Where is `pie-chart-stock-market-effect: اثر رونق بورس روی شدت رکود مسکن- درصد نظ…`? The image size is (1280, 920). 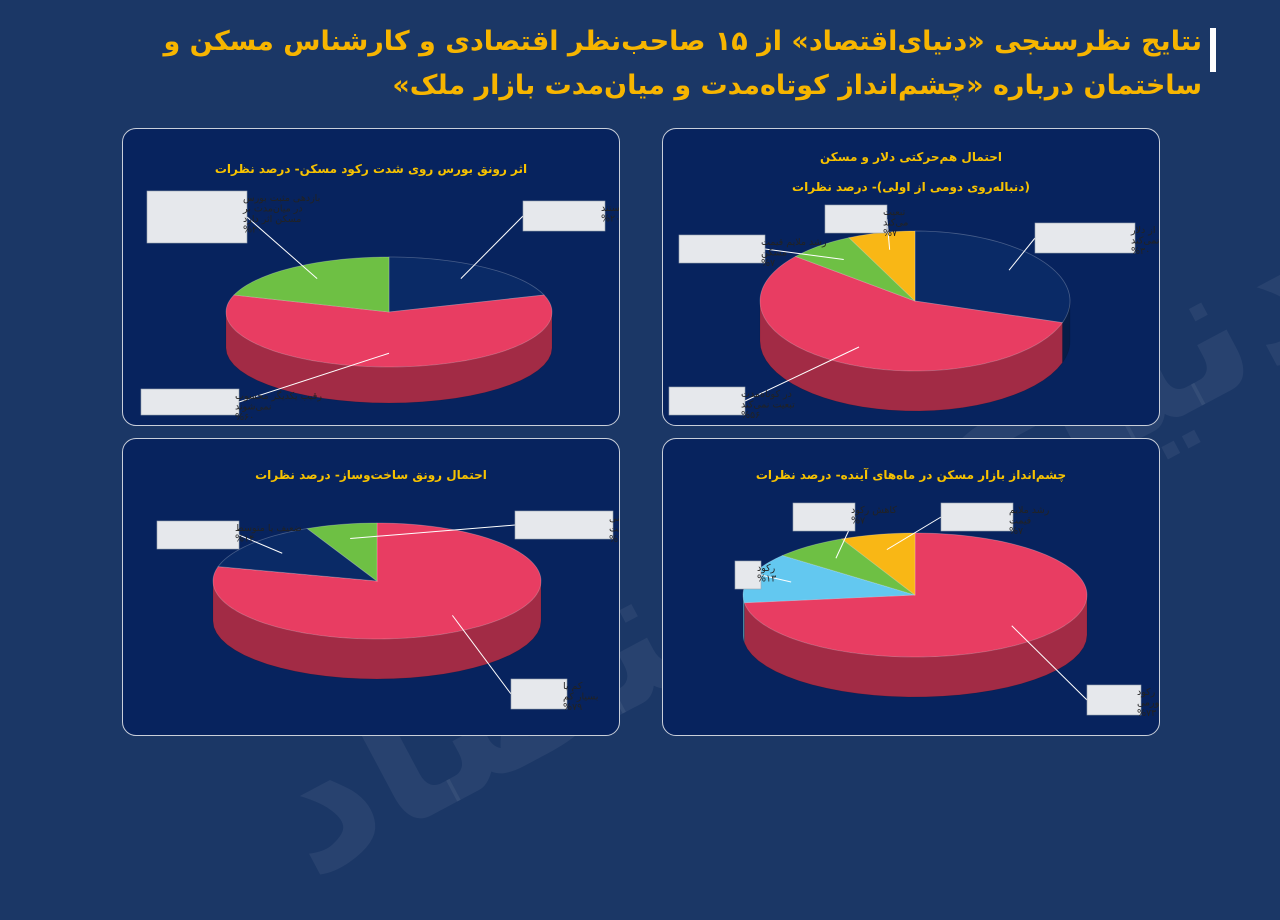
pie-chart-stock-market-effect: اثر رونق بورس روی شدت رکود مسکن- درصد نظ… is located at coordinates (379, 292).